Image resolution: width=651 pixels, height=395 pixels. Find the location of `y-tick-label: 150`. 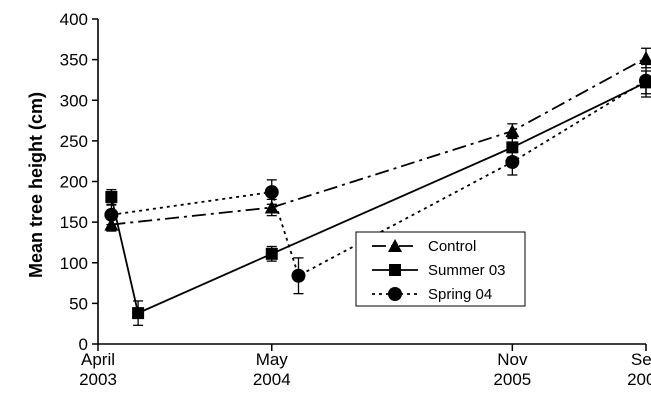

y-tick-label: 150 is located at coordinates (74, 222).